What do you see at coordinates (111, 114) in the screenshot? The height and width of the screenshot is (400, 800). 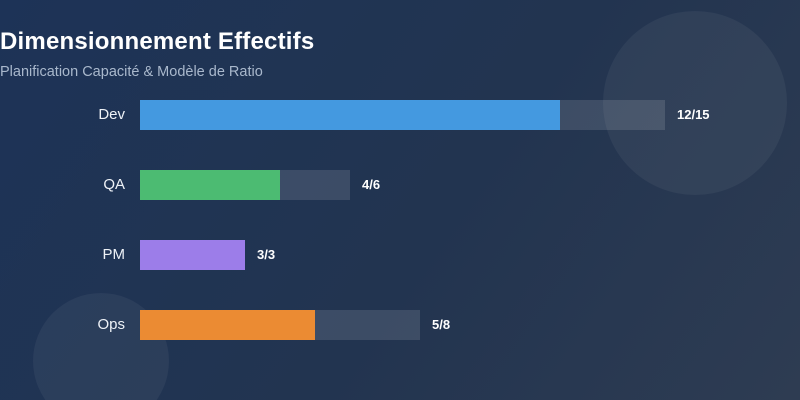 I see `category-label: Dev` at bounding box center [111, 114].